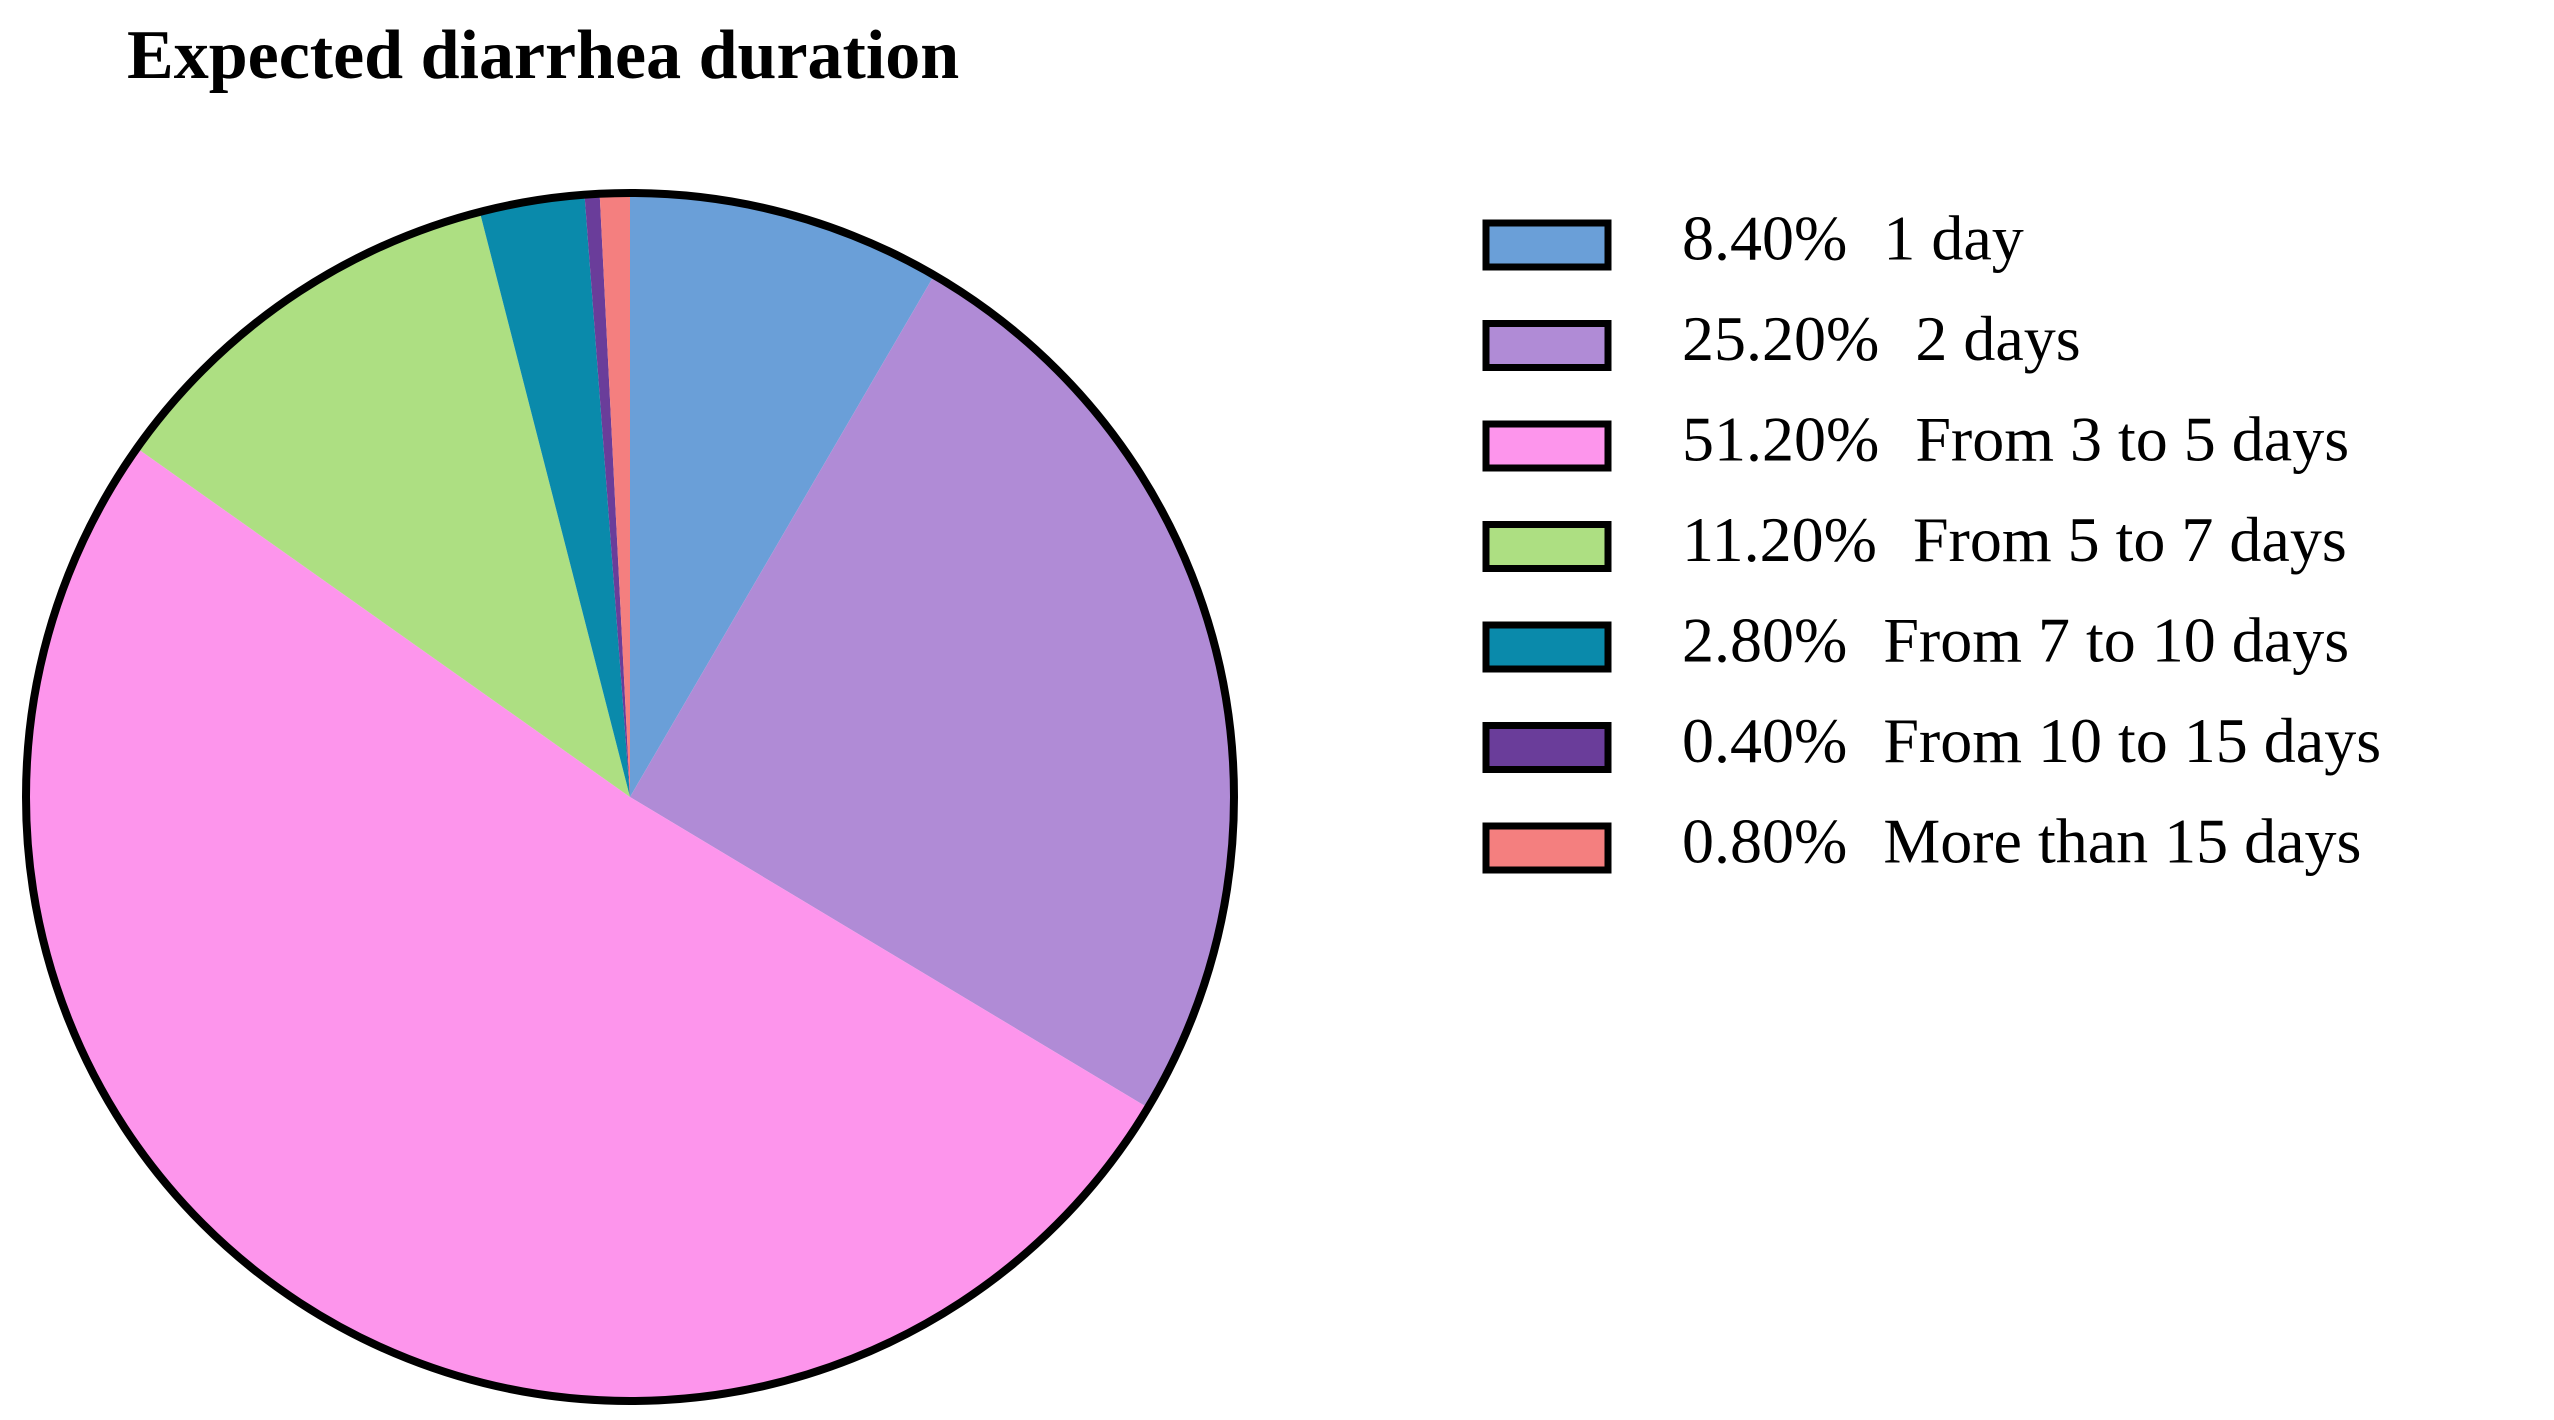 Image resolution: width=2554 pixels, height=1420 pixels. I want to click on legend-value: 8.40%, so click(1764, 238).